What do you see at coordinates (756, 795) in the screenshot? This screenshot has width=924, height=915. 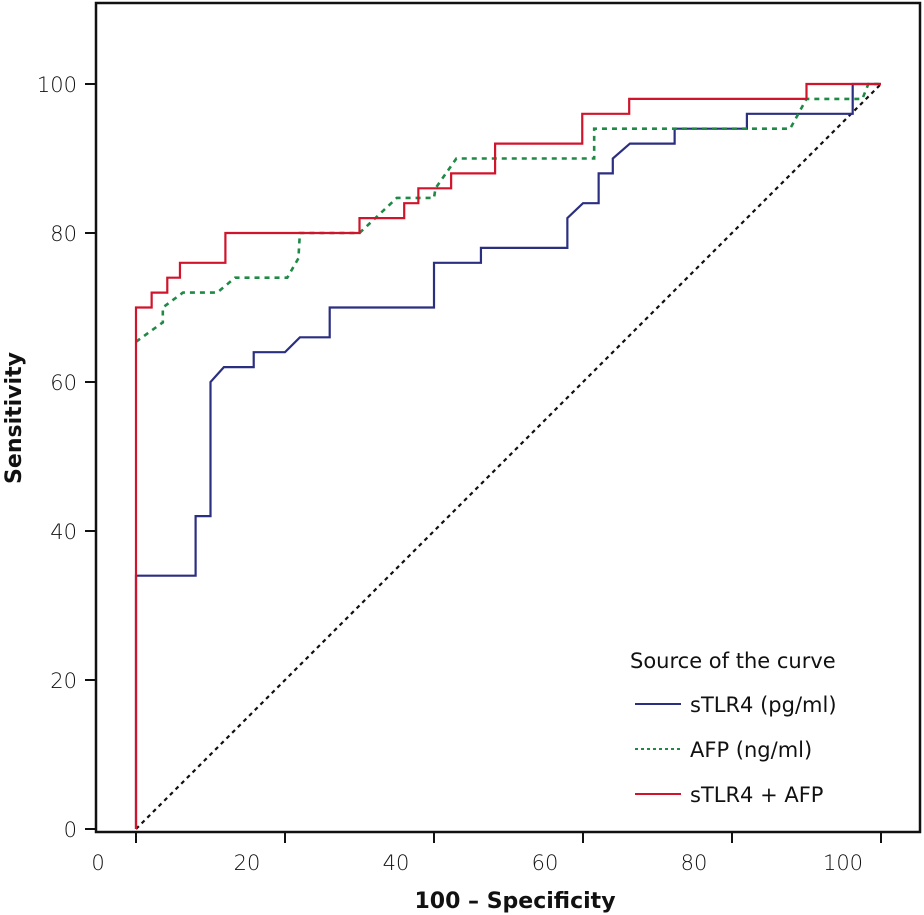 I see `legend-label-stlr4-afp: sTLR4 + AFP` at bounding box center [756, 795].